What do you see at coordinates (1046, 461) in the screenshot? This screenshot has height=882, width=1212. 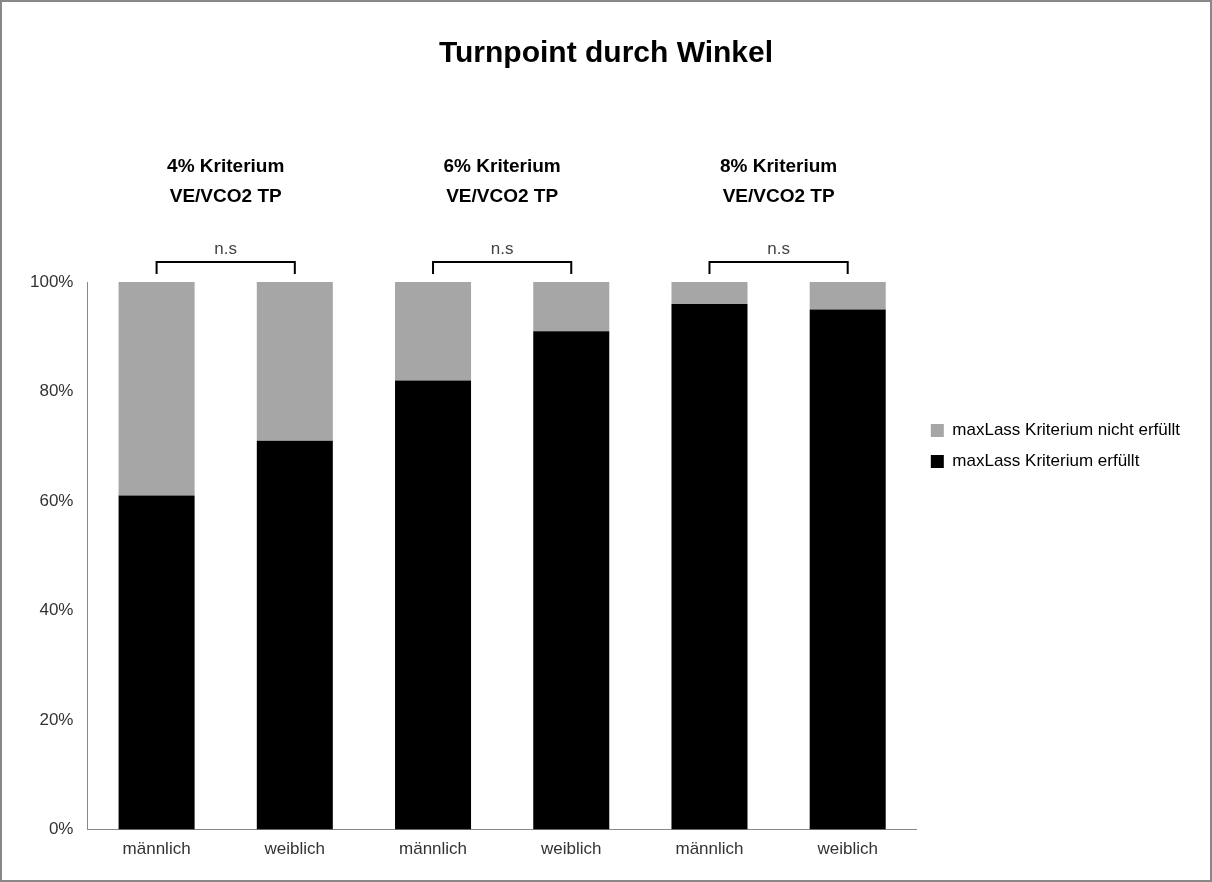 I see `legend-label: maxLass Kriterium erfüllt` at bounding box center [1046, 461].